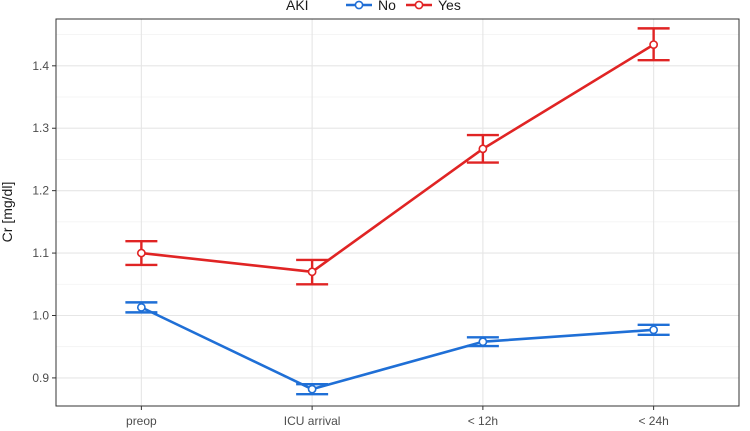 The width and height of the screenshot is (750, 431). I want to click on legend-items: No Yes, so click(403, 6).